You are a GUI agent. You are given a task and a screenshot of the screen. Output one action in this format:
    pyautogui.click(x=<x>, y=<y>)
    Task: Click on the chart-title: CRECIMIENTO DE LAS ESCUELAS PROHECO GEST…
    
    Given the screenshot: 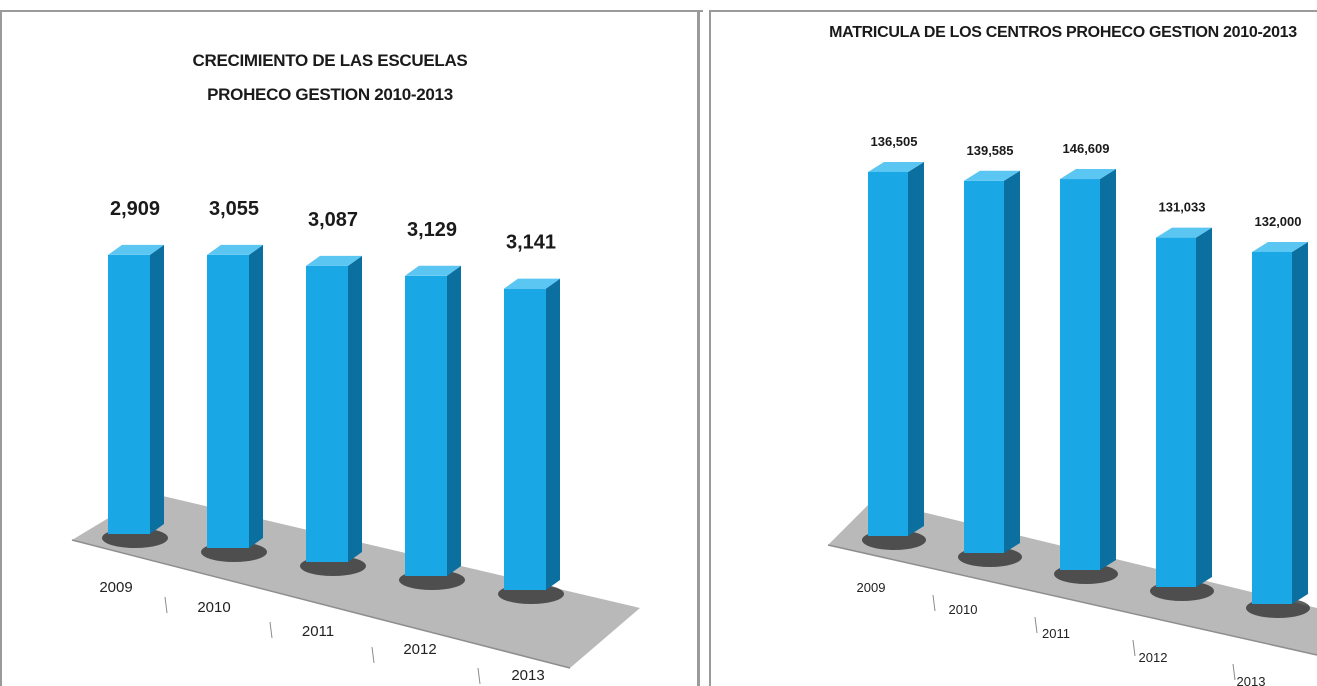 What is the action you would take?
    pyautogui.click(x=330, y=78)
    